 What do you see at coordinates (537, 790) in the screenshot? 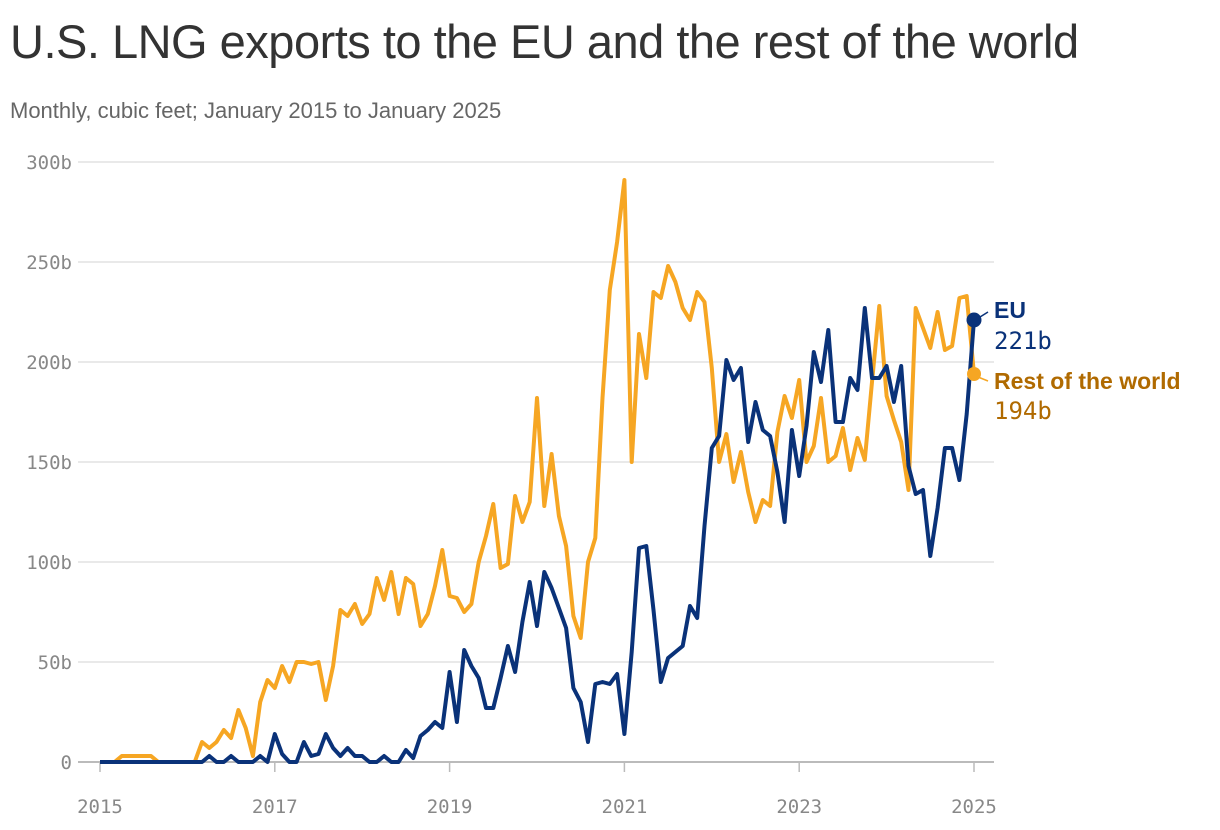
I see `x-axis-ticks: 2015 2017 2019 2021 2023 2025` at bounding box center [537, 790].